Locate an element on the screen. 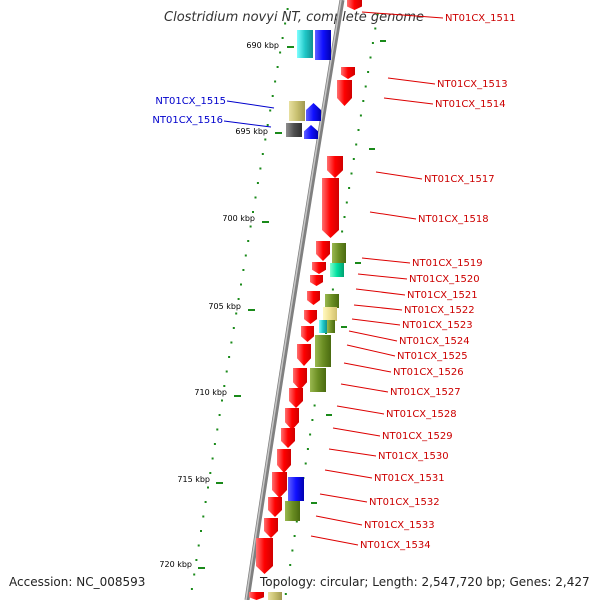 This screenshot has width=600, height=600. gene-label-NT01CX_1523: NT01CX_1523 is located at coordinates (437, 325).